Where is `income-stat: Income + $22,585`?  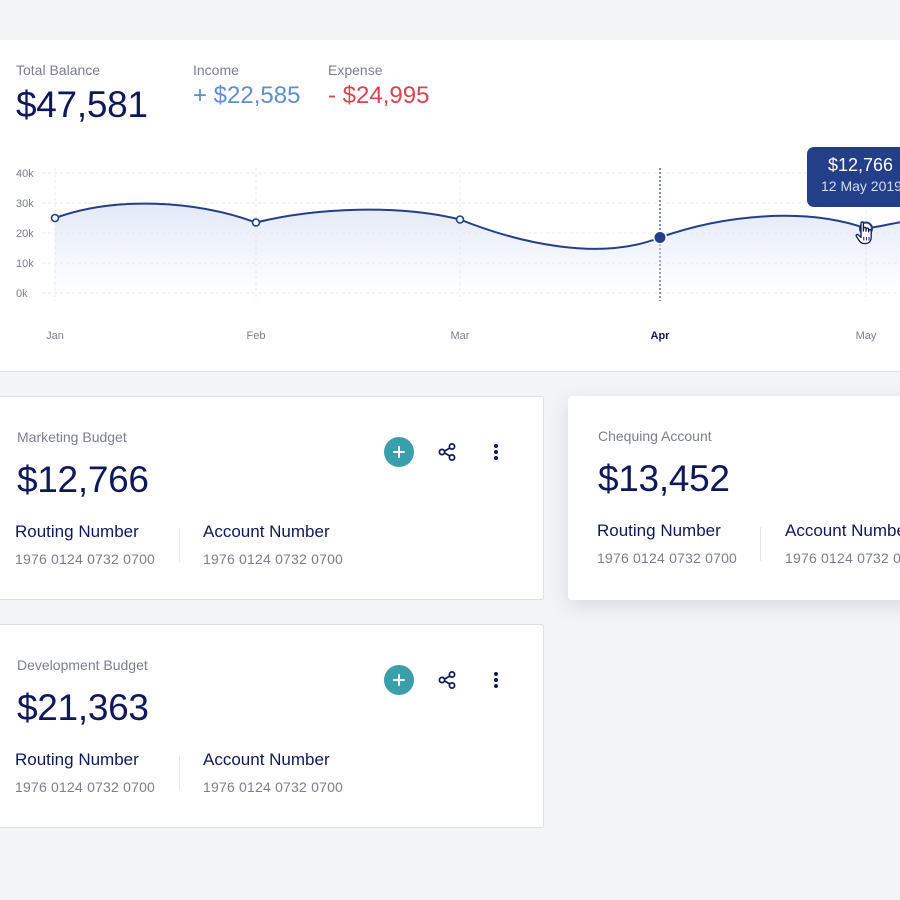
income-stat: Income + $22,585 is located at coordinates (246, 86).